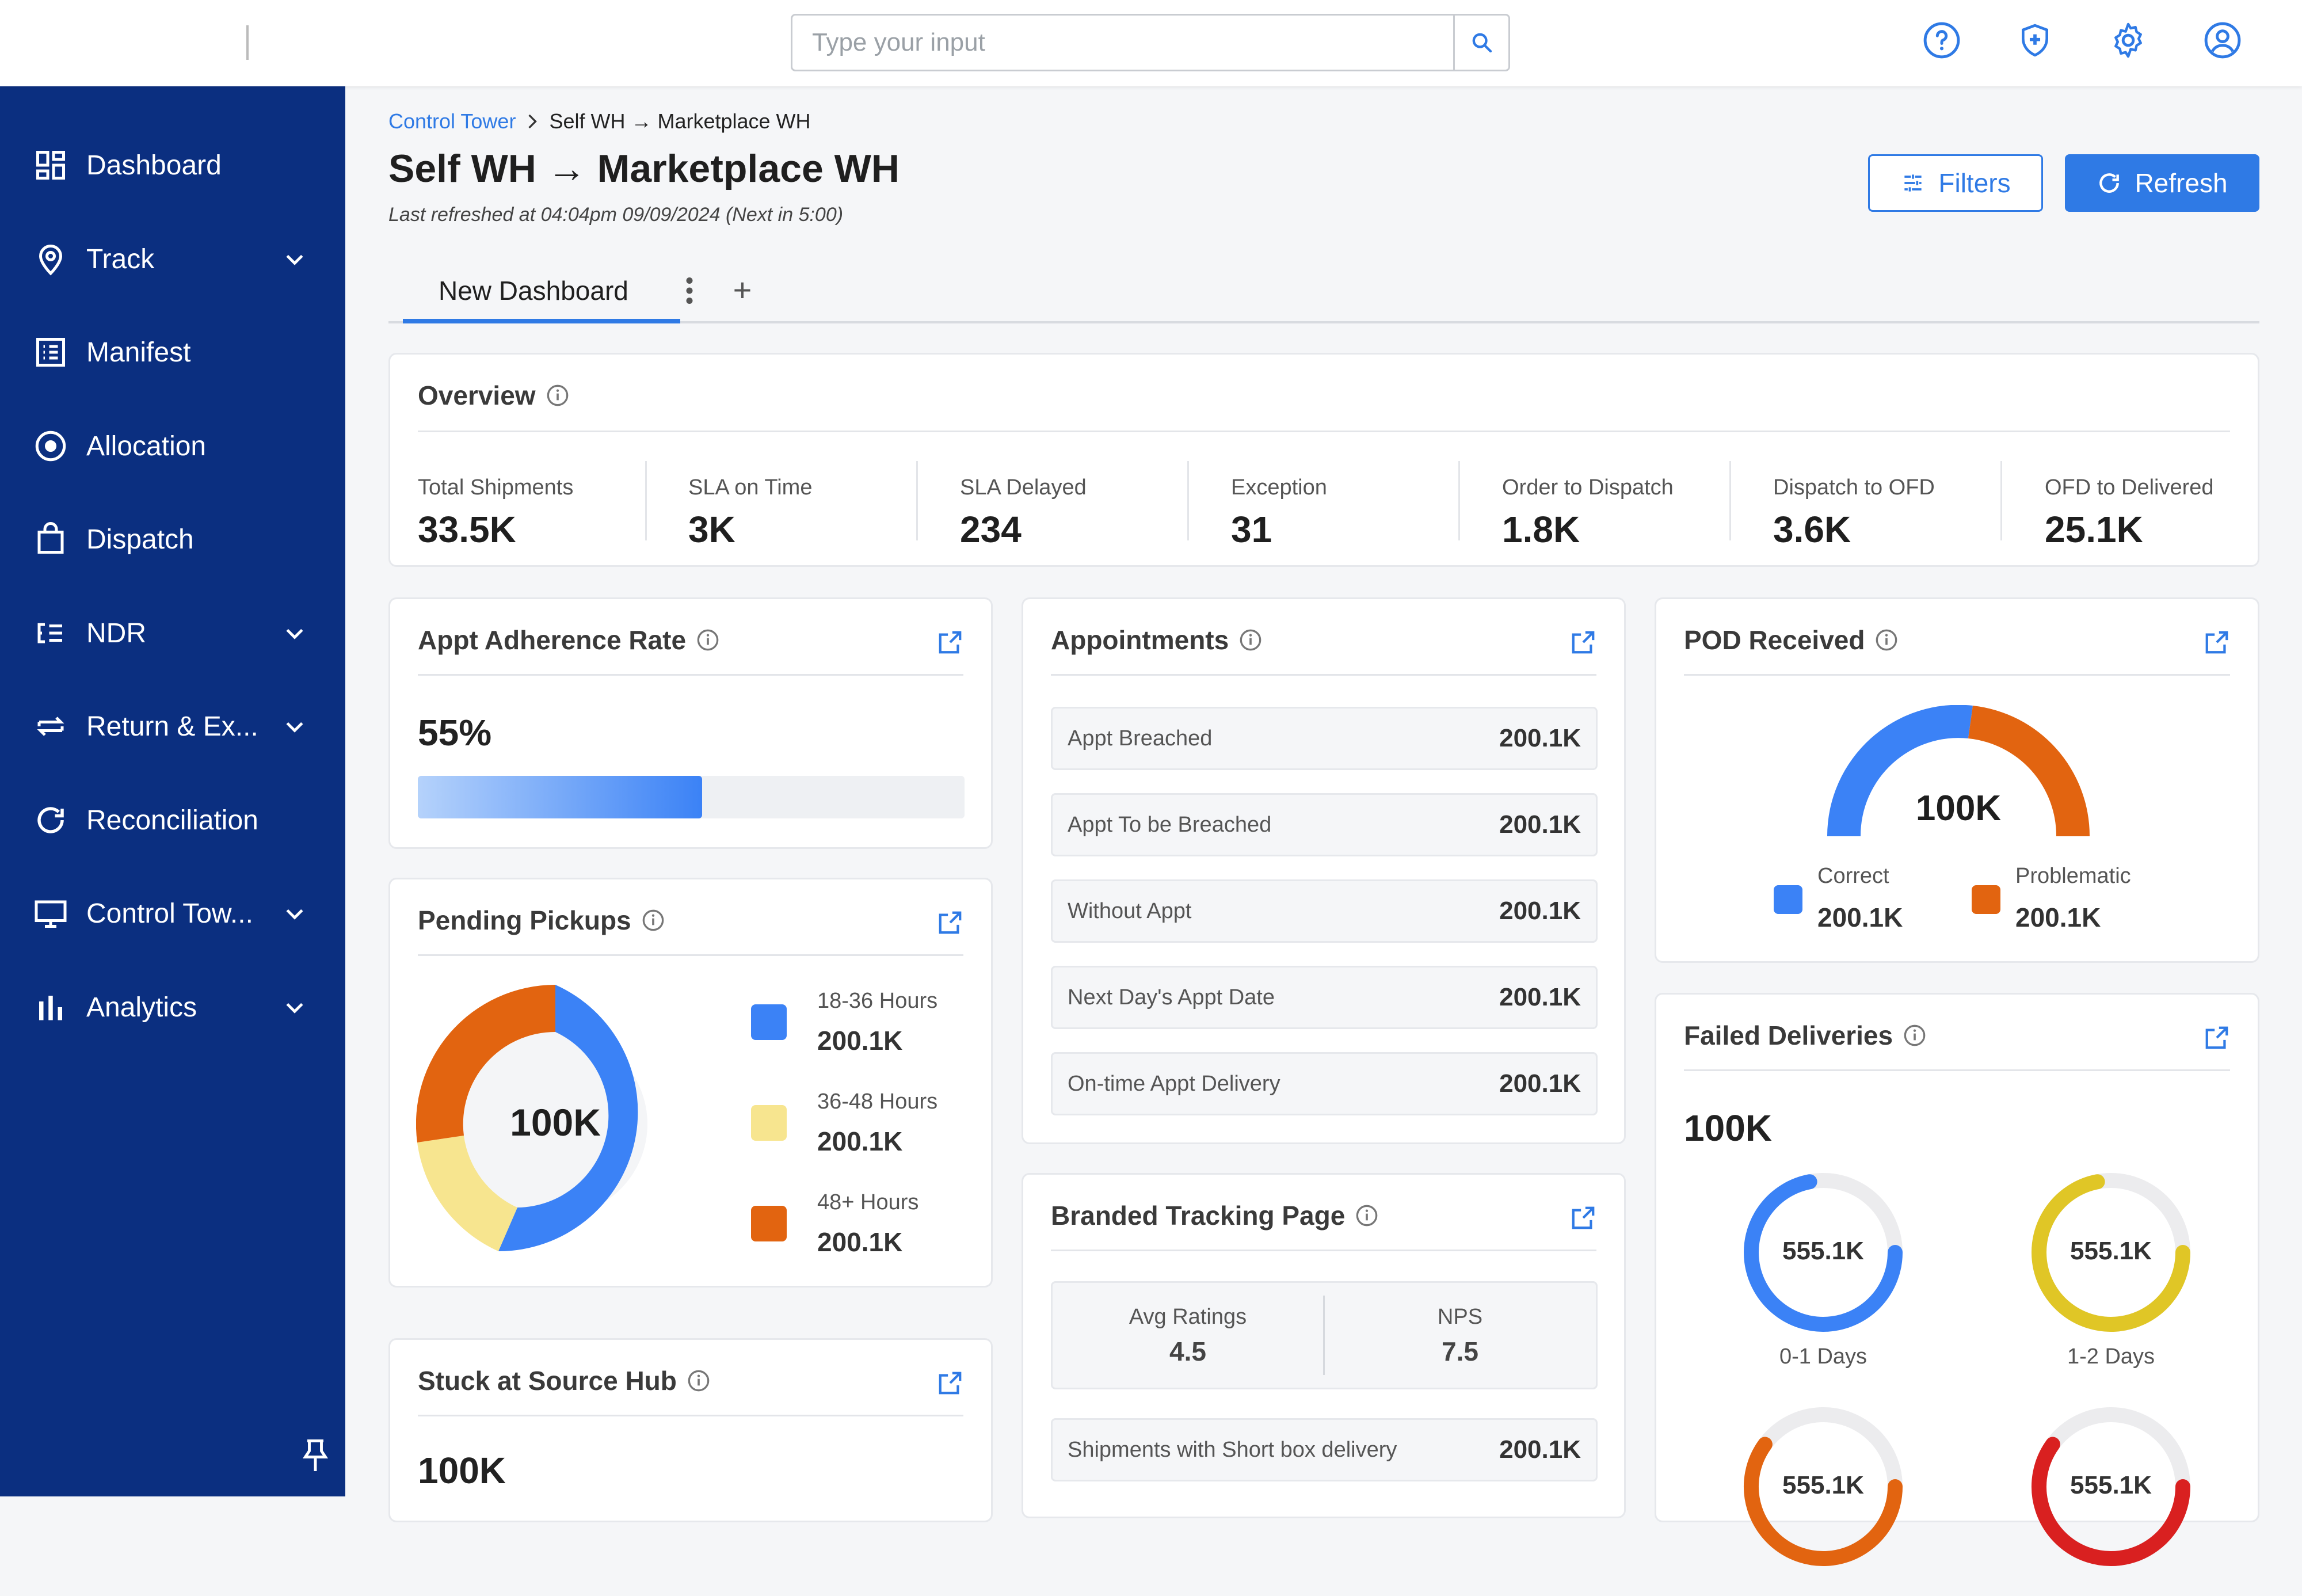 Image resolution: width=2302 pixels, height=1596 pixels. Describe the element at coordinates (1130, 910) in the screenshot. I see `row-label: Without Appt` at that location.